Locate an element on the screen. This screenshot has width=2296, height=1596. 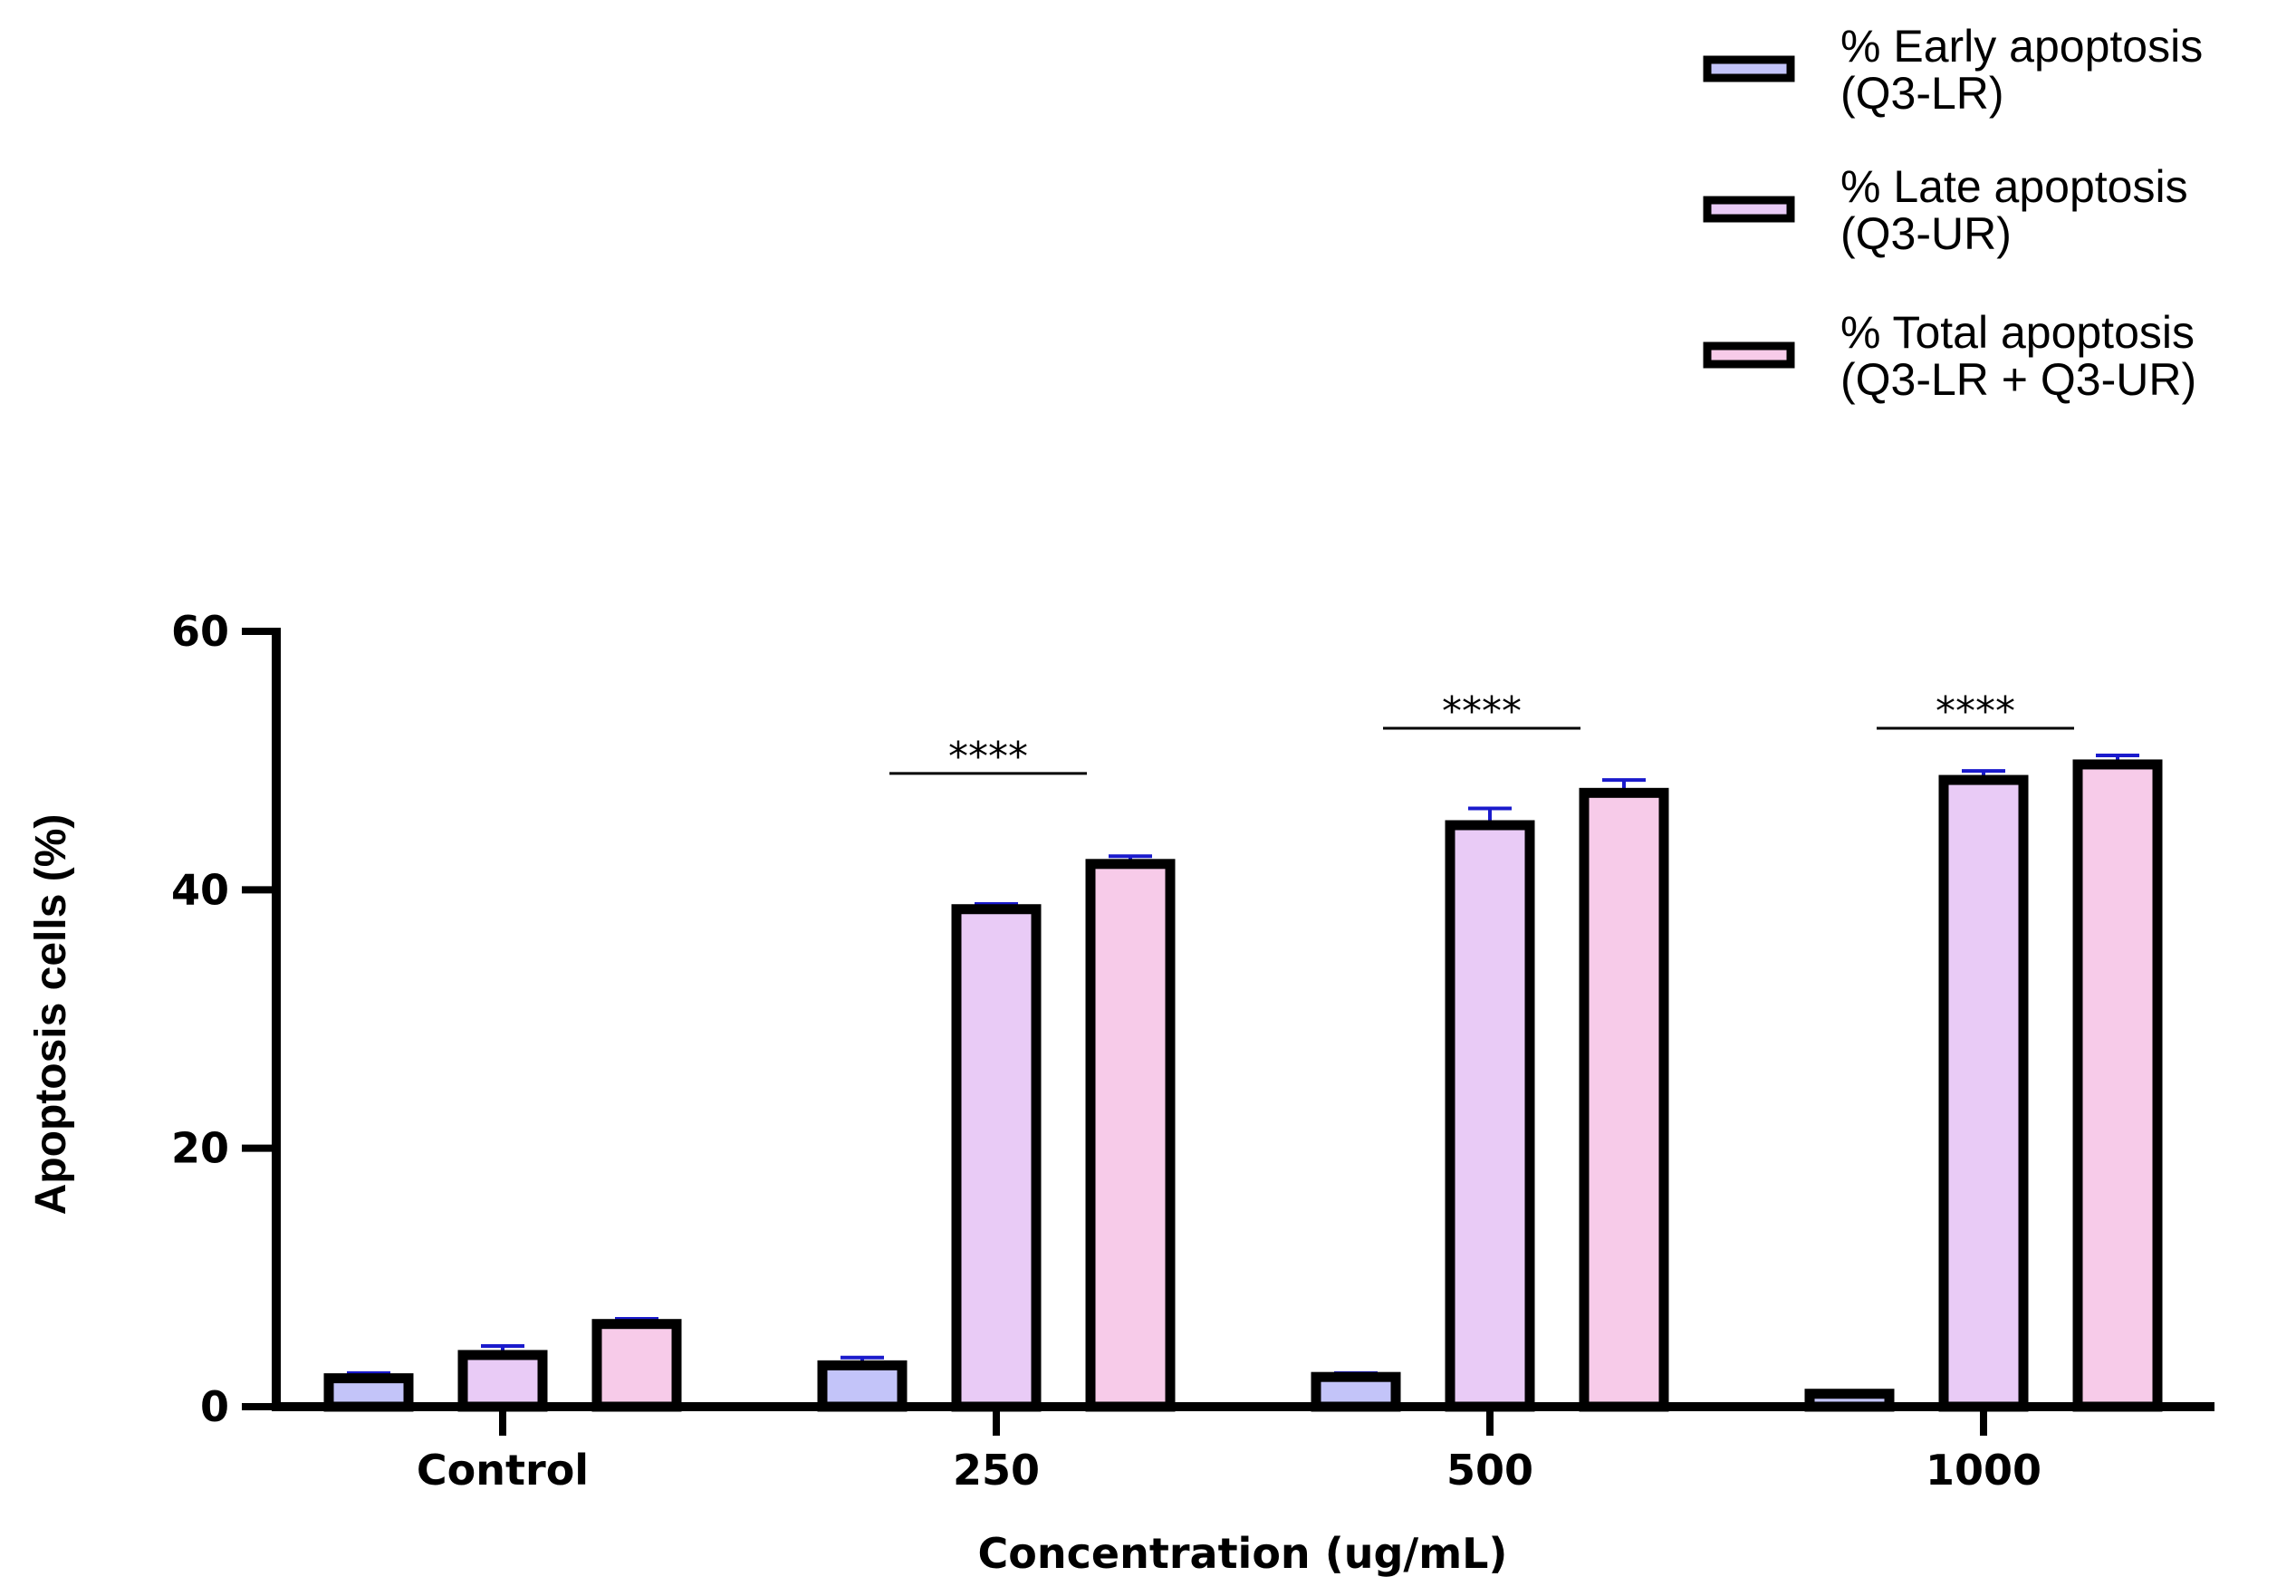
legend-label-total-line2: (Q3-LR + Q3-UR) is located at coordinates (2018, 379).